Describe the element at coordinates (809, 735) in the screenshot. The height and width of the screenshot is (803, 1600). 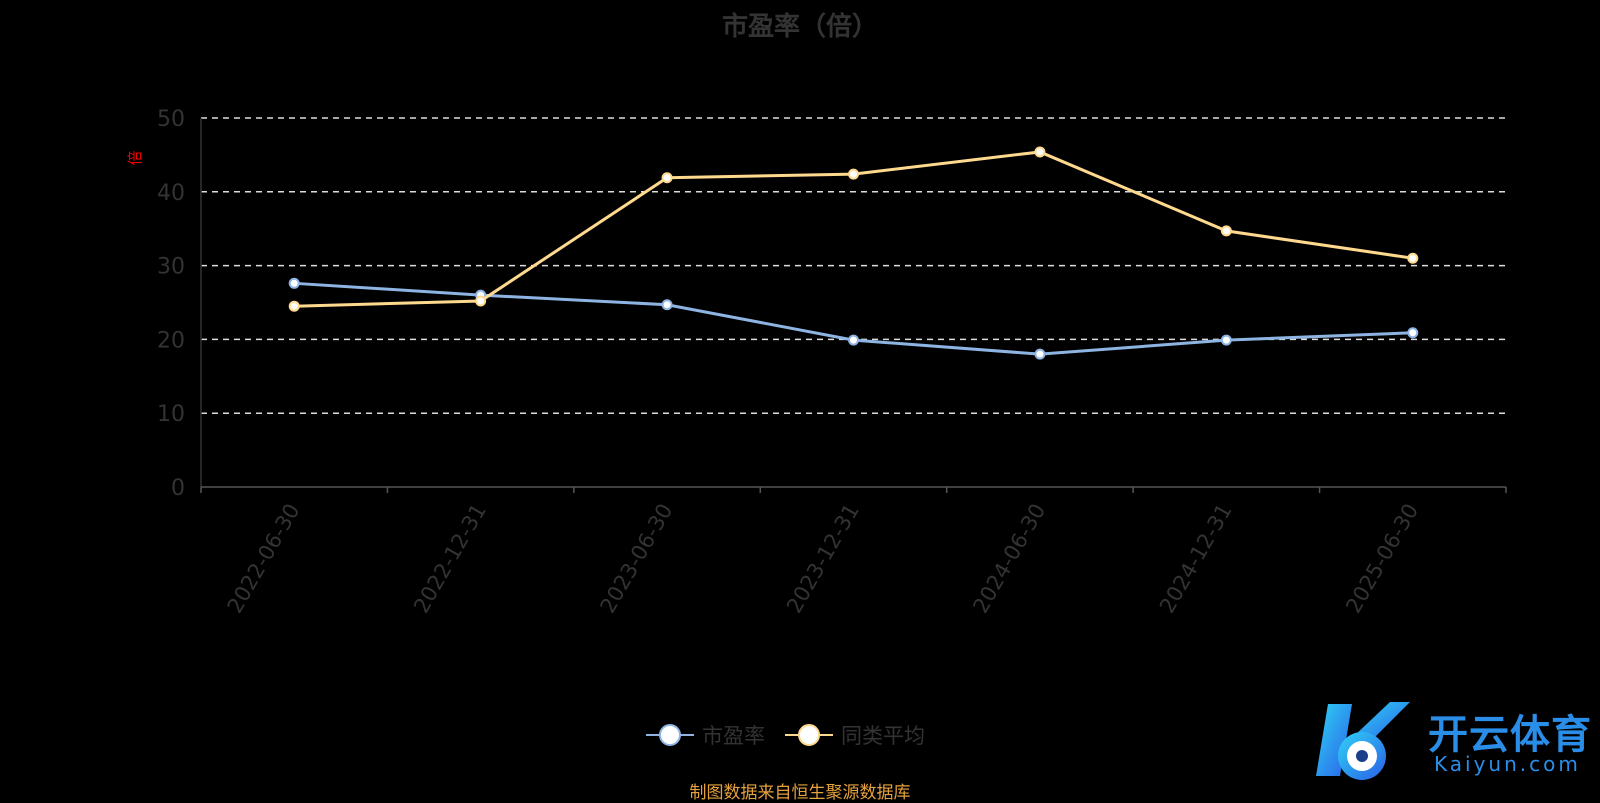
I see `legend-marker-peer-avg` at that location.